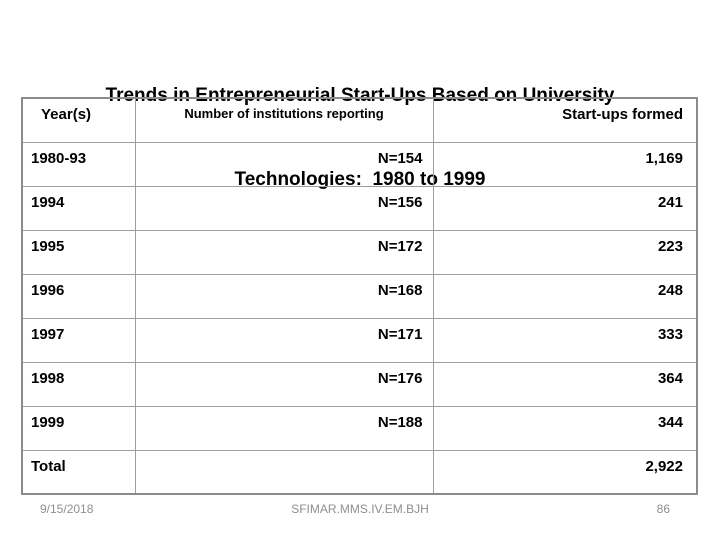  Describe the element at coordinates (565, 472) in the screenshot. I see `cell-startups-formed: 2,922` at that location.